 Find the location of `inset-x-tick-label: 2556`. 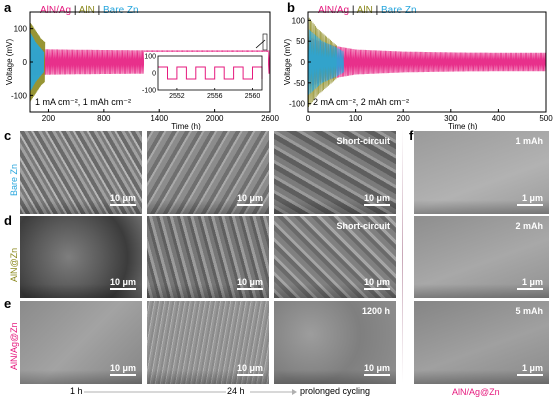

inset-x-tick-label: 2556 is located at coordinates (215, 96).